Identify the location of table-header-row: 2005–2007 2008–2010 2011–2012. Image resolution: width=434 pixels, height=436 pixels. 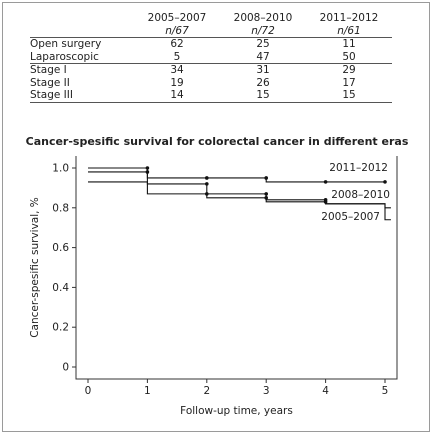
(211, 18).